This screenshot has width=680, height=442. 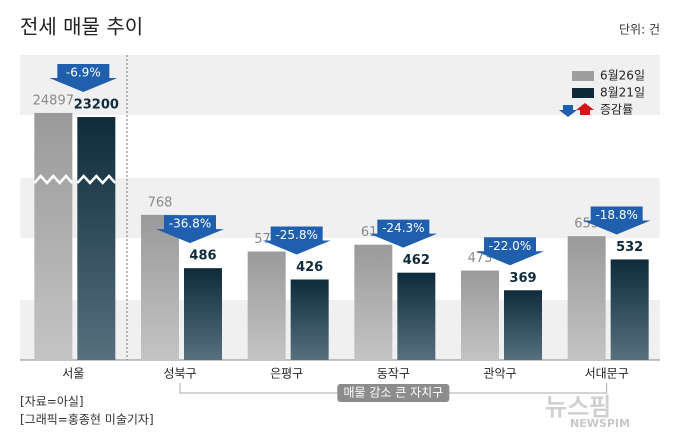 What do you see at coordinates (53, 100) in the screenshot?
I see `value-label: 24897` at bounding box center [53, 100].